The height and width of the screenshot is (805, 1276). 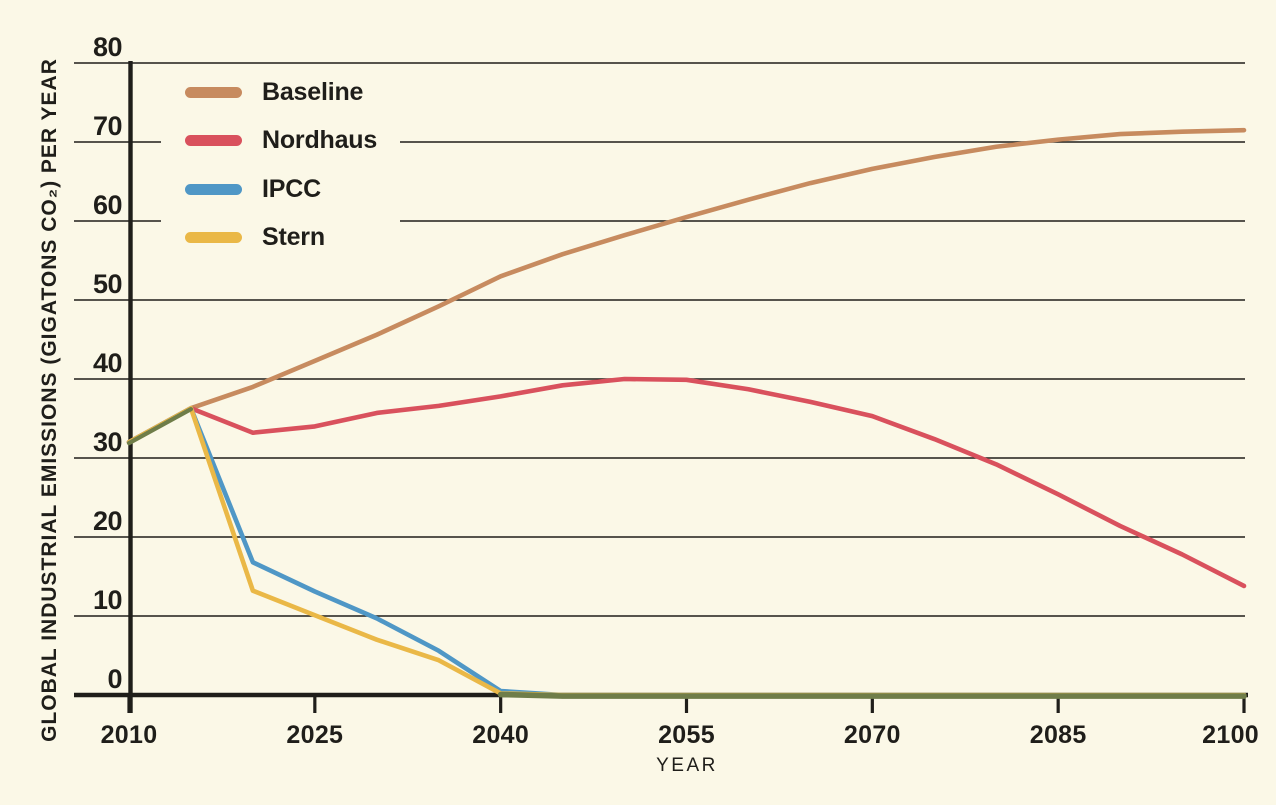 I want to click on y-tick-label-0: 0, so click(x=114, y=679).